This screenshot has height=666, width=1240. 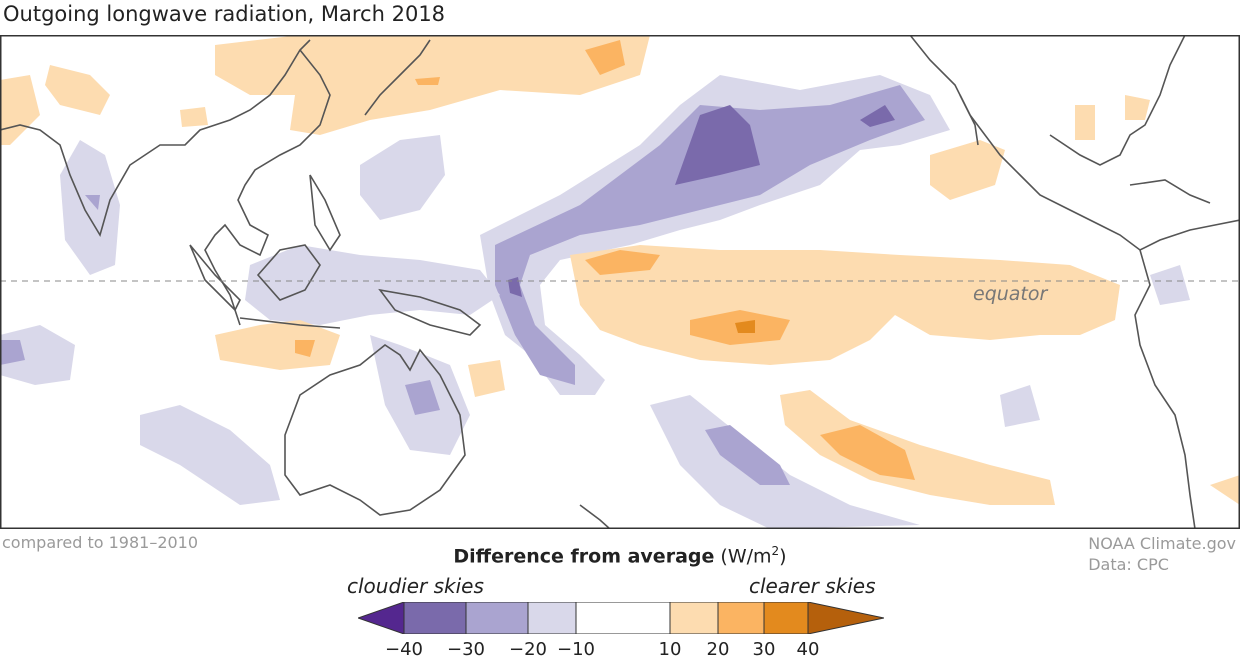 I want to click on colorbar--20--10, so click(x=552, y=618).